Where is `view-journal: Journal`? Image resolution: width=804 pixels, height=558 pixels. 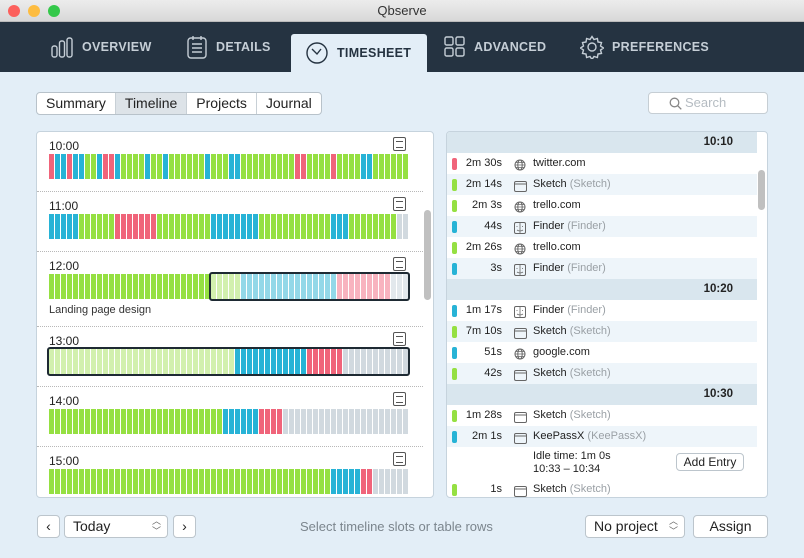 view-journal: Journal is located at coordinates (288, 103).